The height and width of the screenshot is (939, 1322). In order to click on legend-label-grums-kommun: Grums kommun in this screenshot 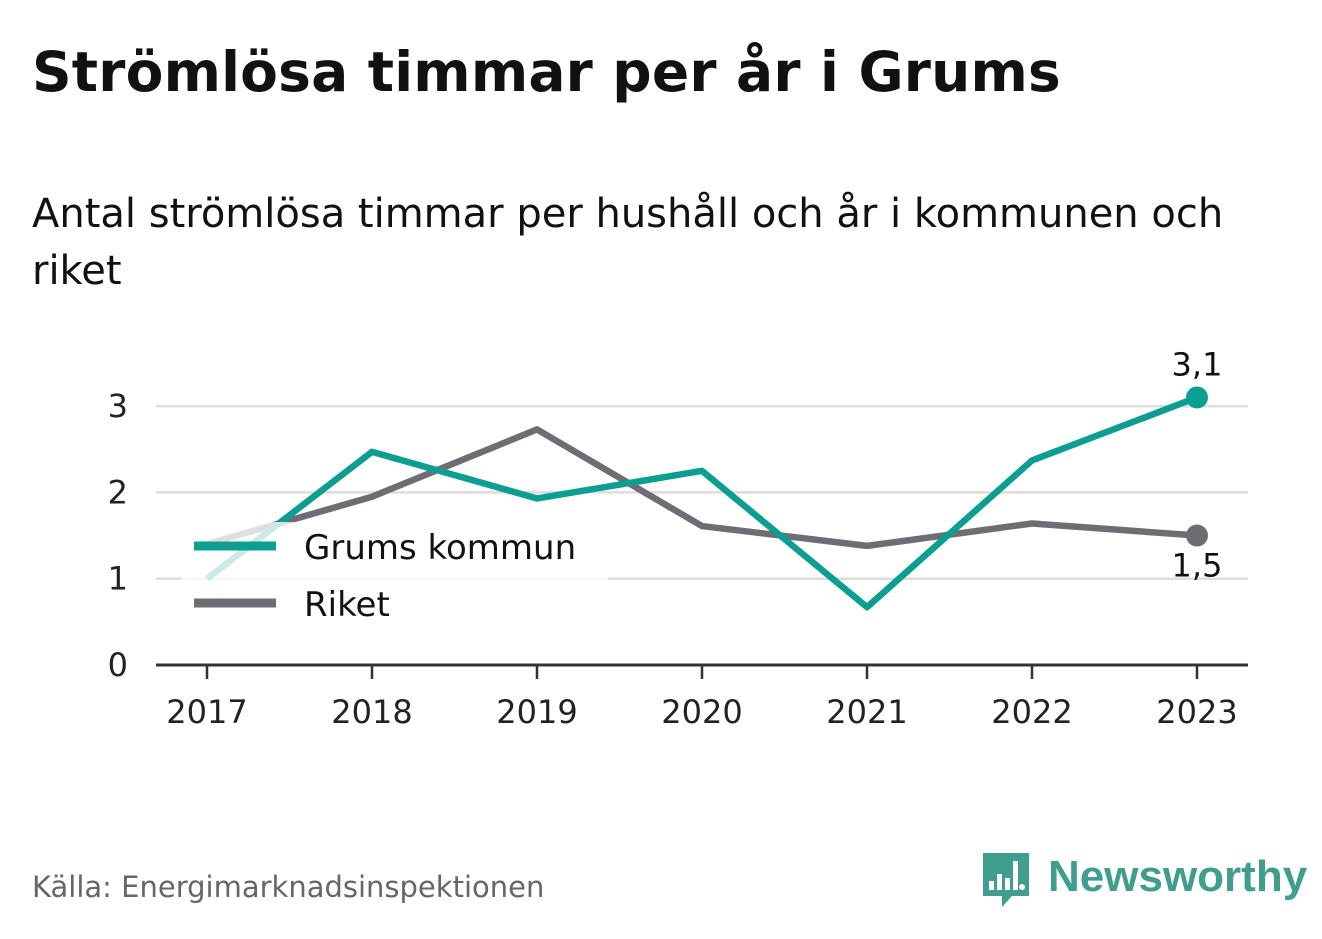, I will do `click(440, 548)`.